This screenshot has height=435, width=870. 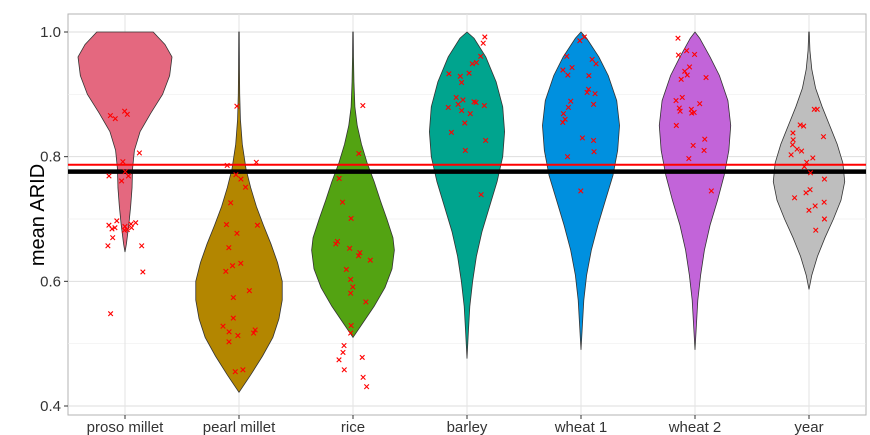 What do you see at coordinates (38, 215) in the screenshot?
I see `y-axis-title: mean ARID` at bounding box center [38, 215].